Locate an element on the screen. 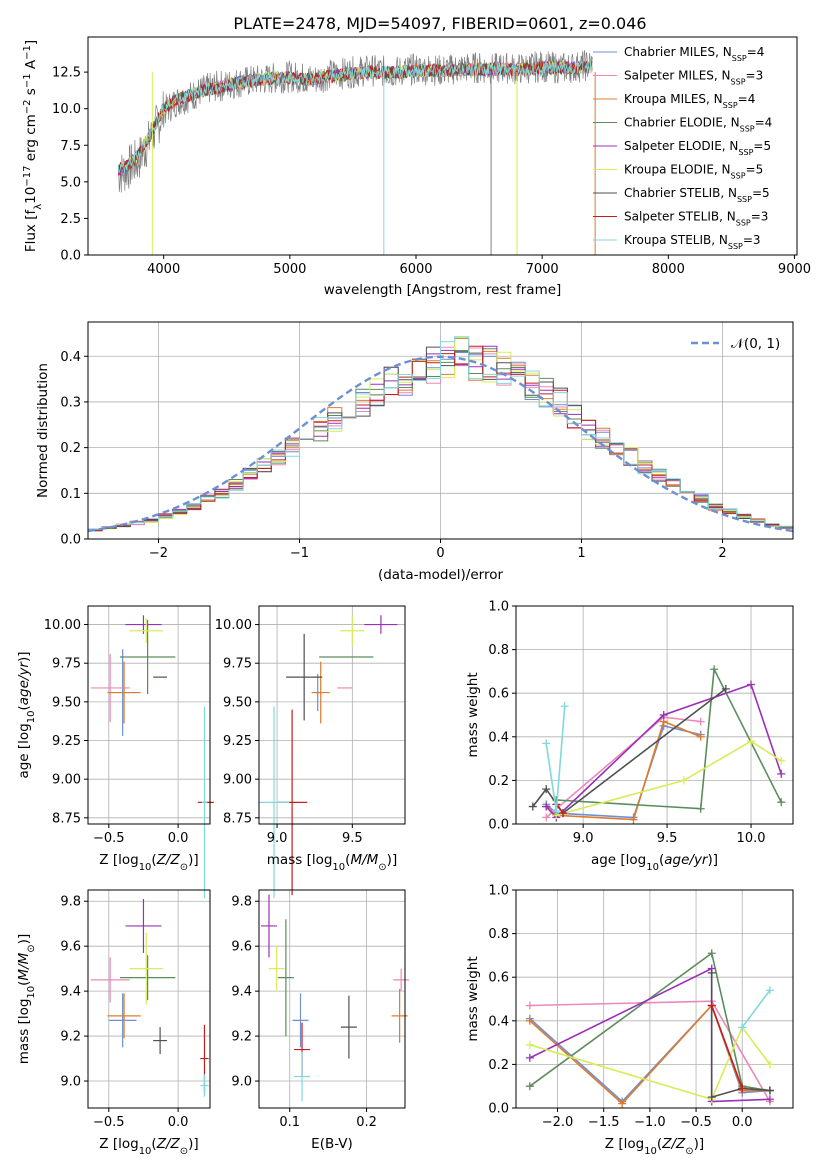 This screenshot has height=1170, width=819. x-tick-label: −2.0 is located at coordinates (558, 1122).